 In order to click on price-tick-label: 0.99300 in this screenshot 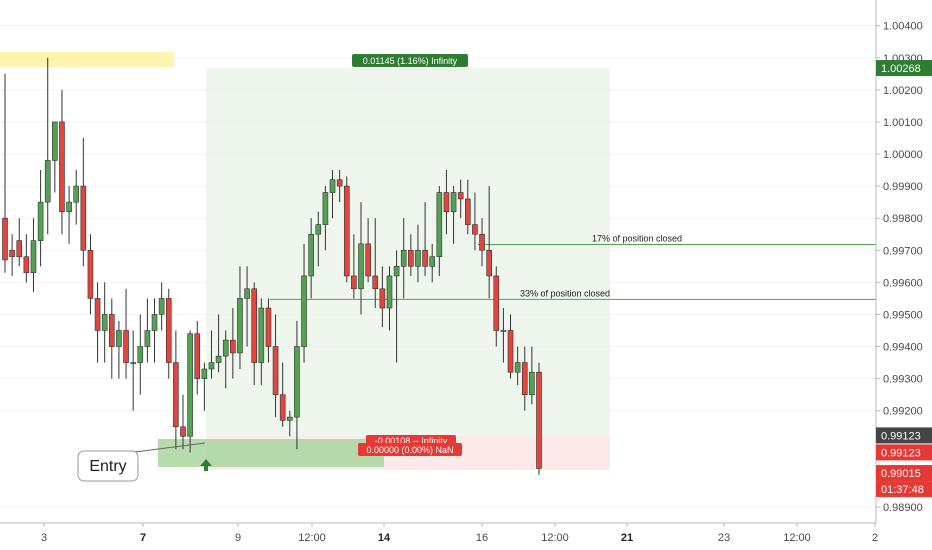, I will do `click(903, 380)`.